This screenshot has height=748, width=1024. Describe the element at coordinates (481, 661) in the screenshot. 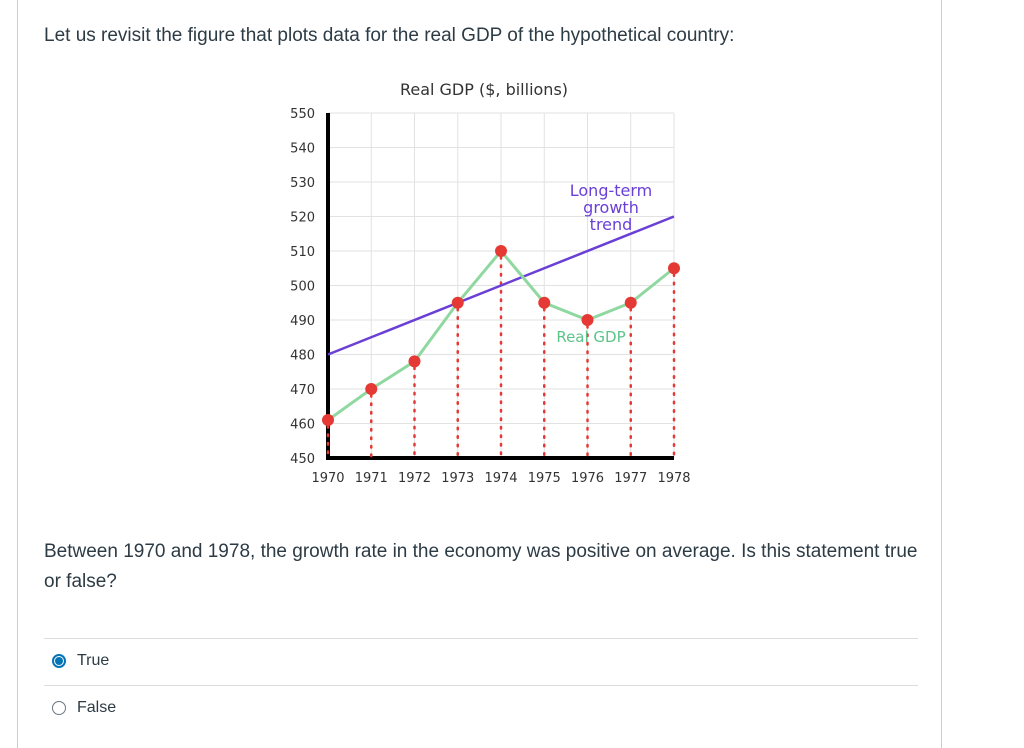

I see `answer-true: True` at that location.